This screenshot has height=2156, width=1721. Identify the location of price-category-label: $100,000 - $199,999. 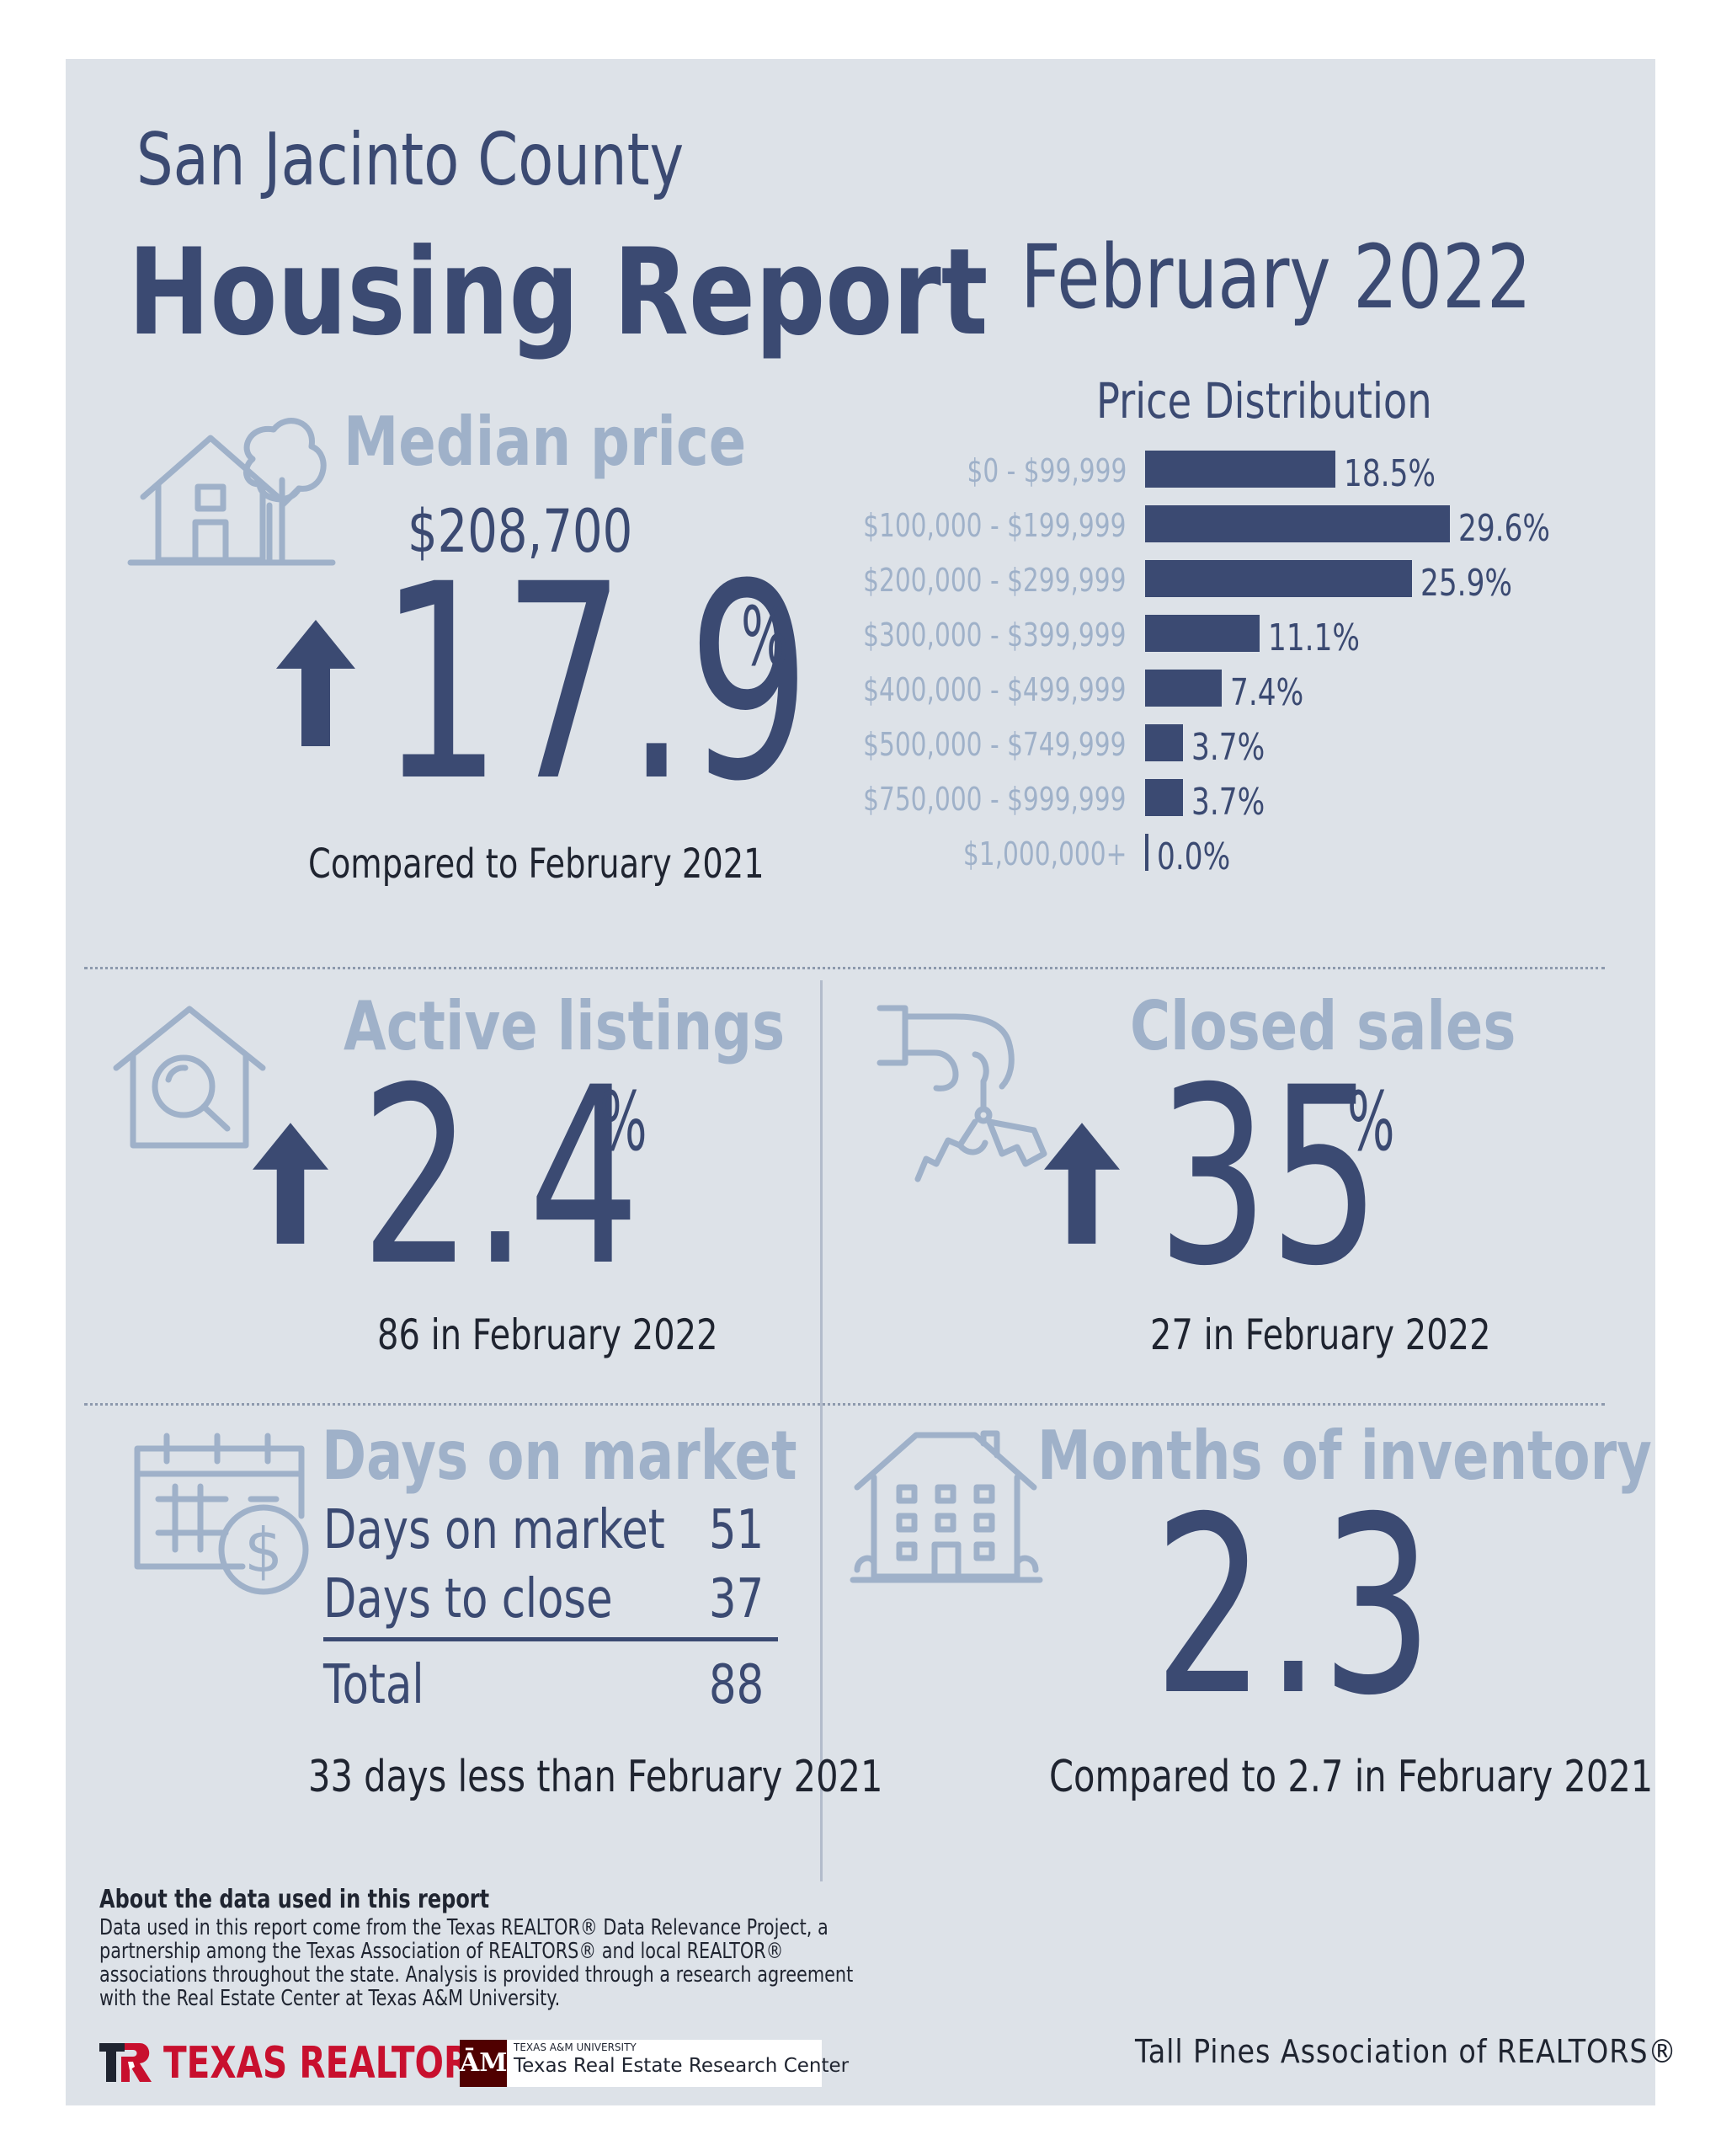
(995, 525).